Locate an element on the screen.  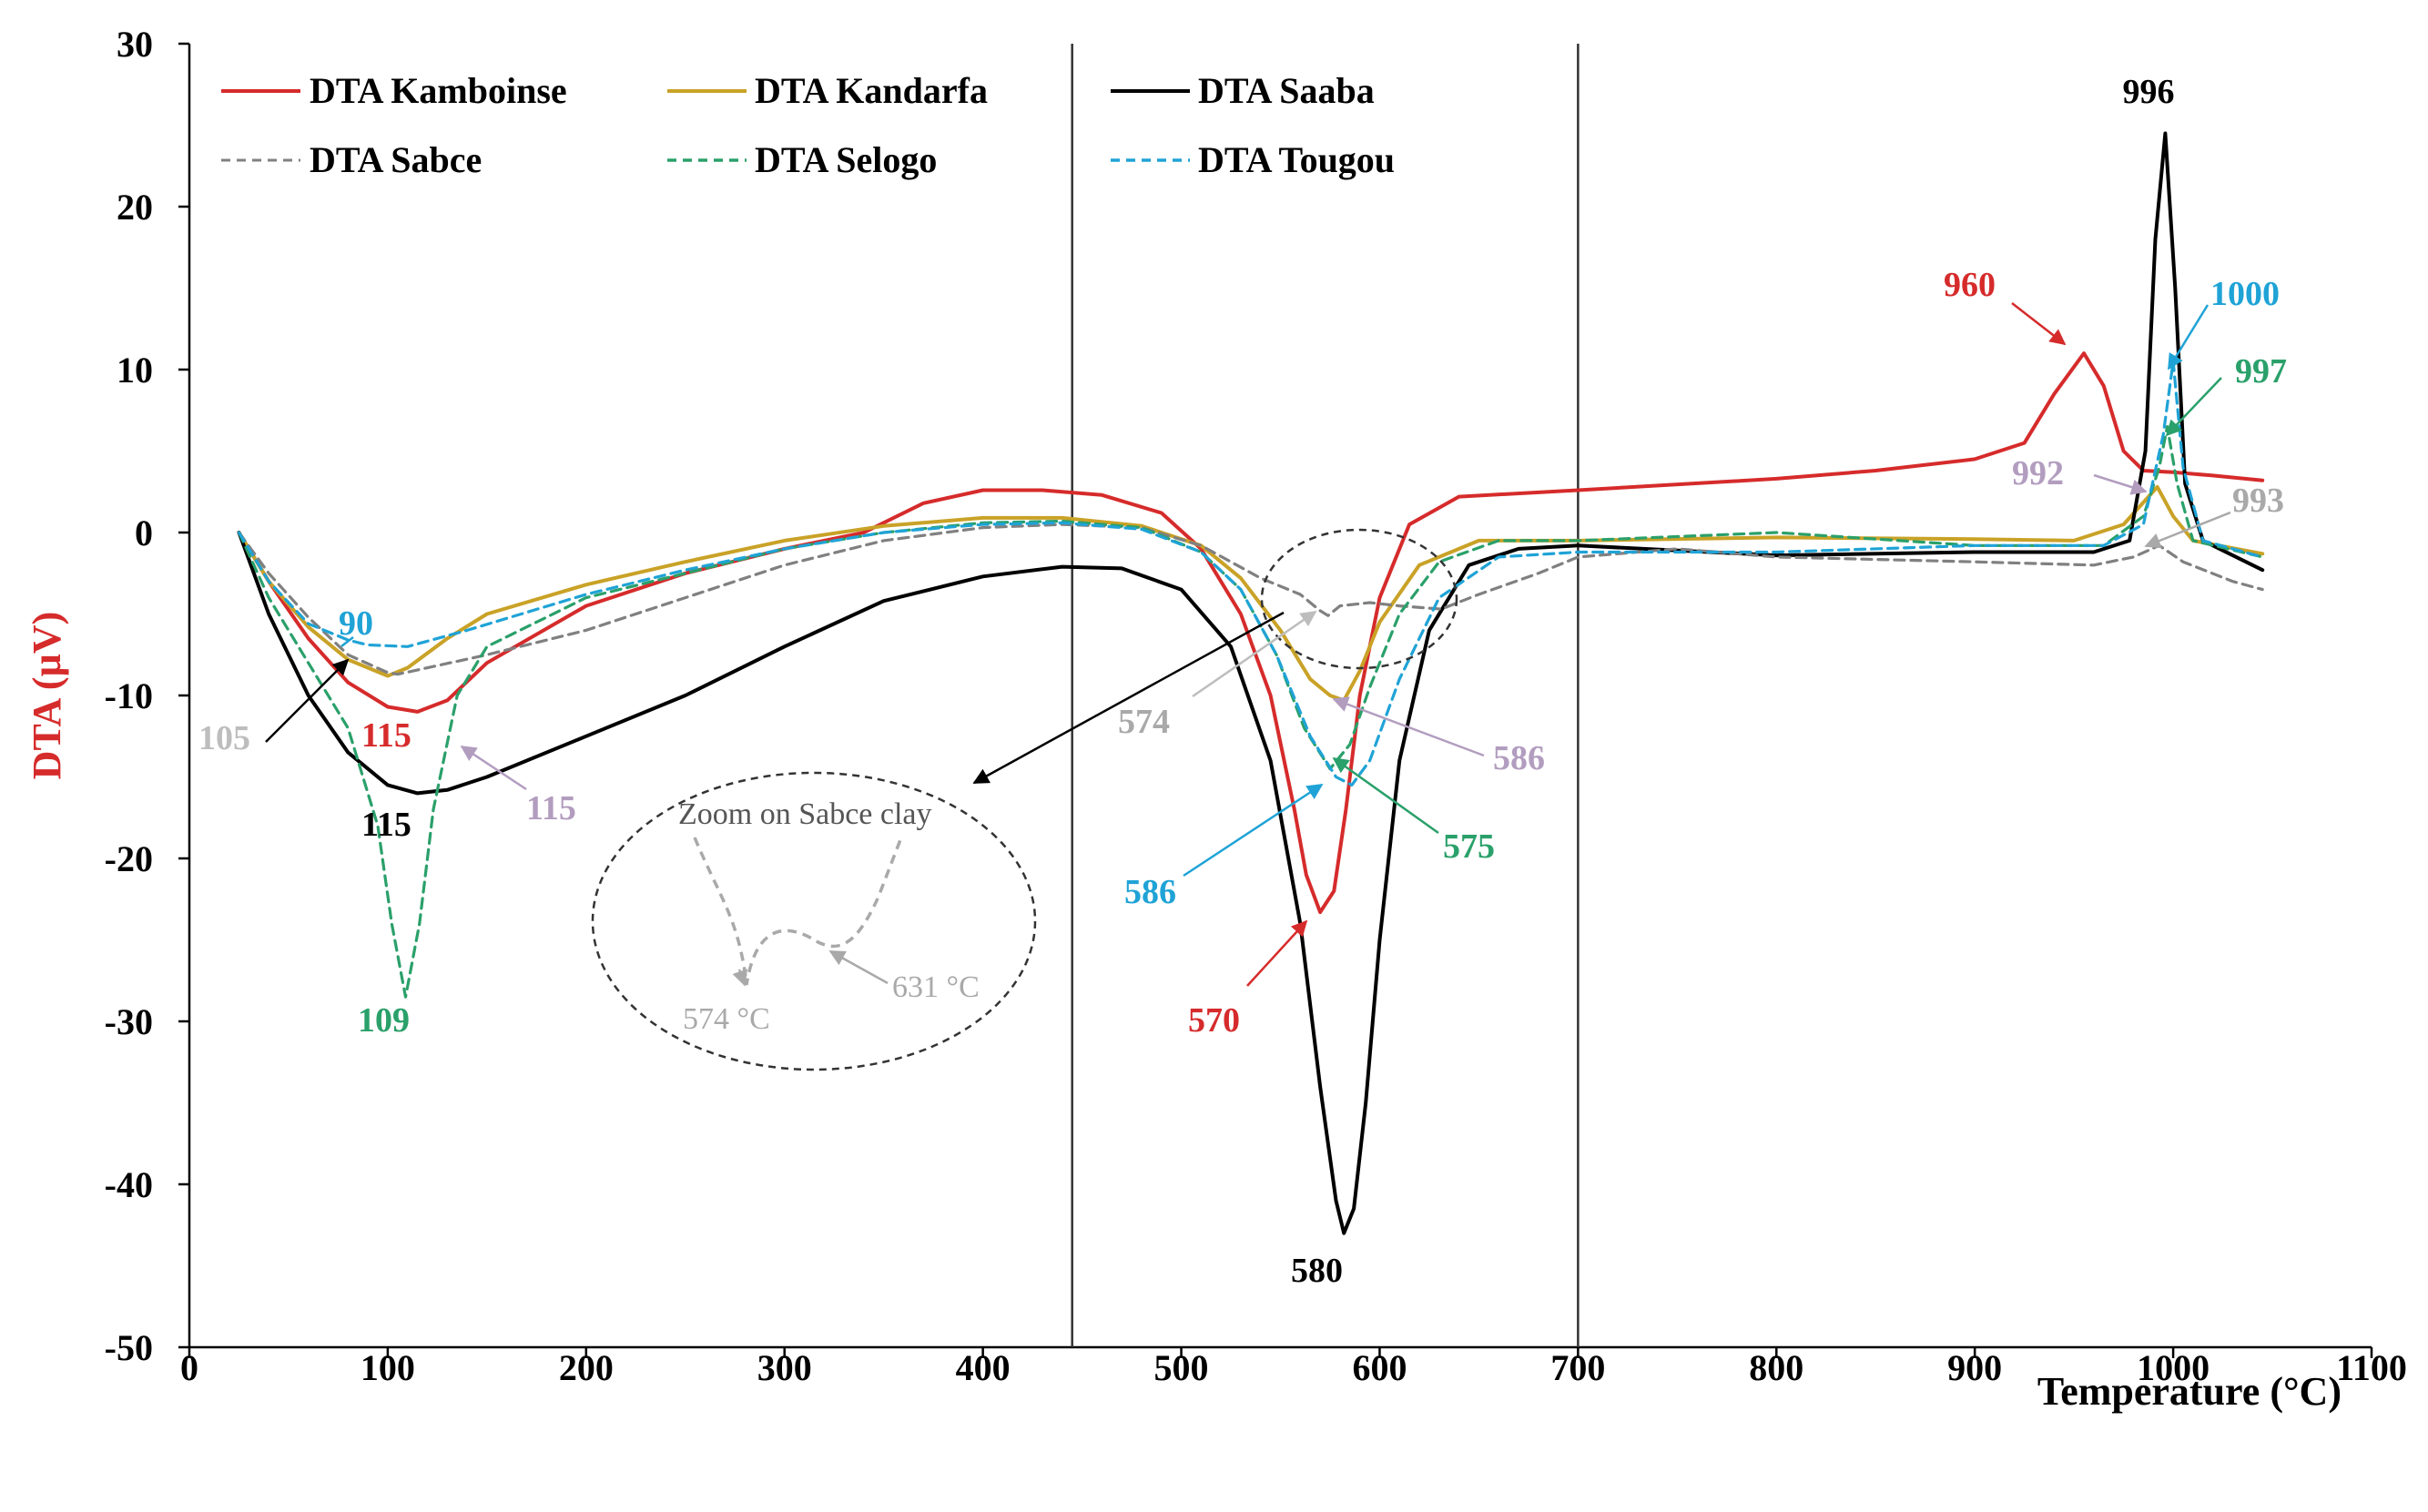
y-tick-label: 0 is located at coordinates (144, 532).